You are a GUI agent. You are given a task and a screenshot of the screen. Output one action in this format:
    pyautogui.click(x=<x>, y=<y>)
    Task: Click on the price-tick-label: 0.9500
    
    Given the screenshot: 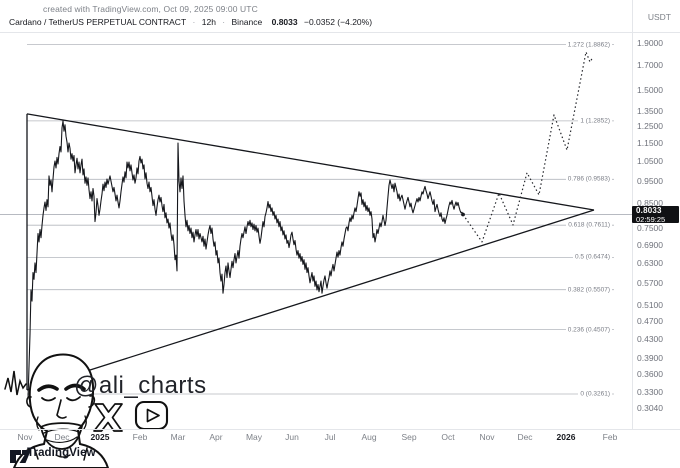 What is the action you would take?
    pyautogui.click(x=650, y=181)
    